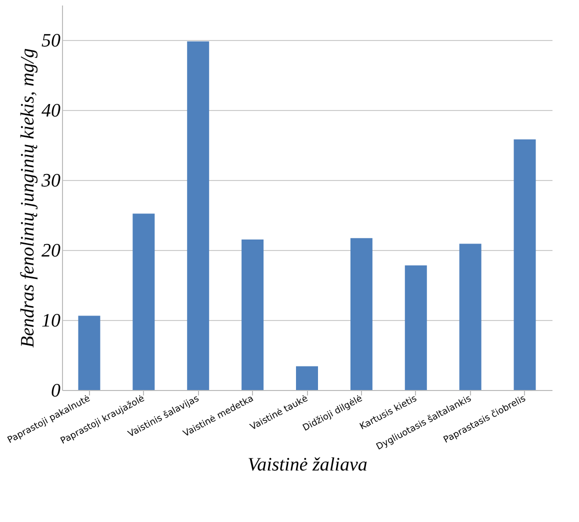 Image resolution: width=579 pixels, height=522 pixels. Describe the element at coordinates (51, 41) in the screenshot. I see `y-tick-label: 50` at that location.